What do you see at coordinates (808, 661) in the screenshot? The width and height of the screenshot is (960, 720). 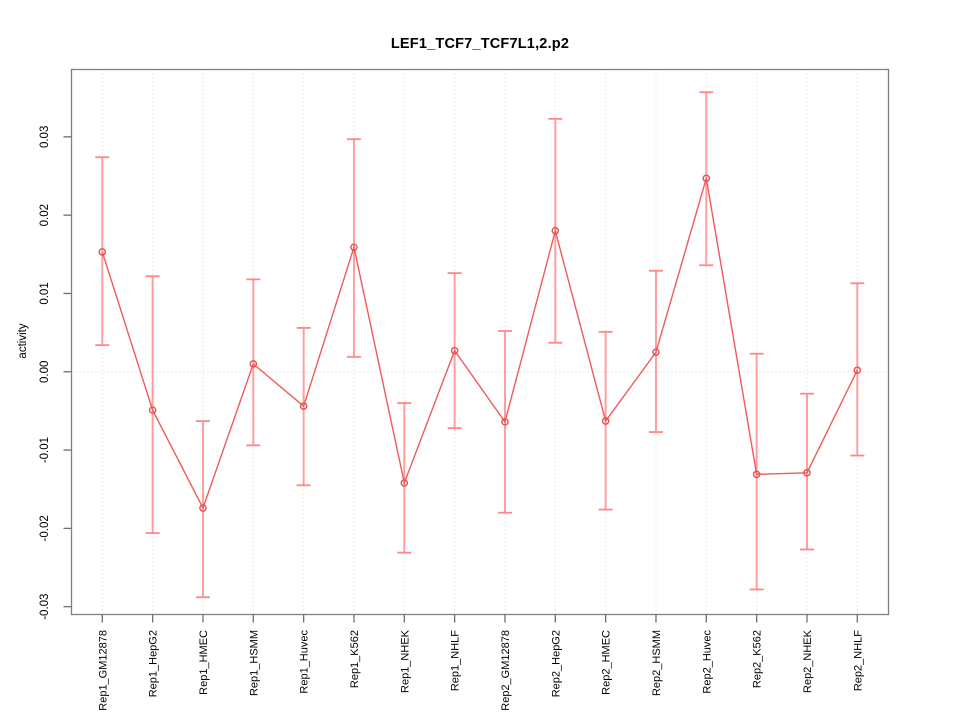 I see `x-tick-label: Rep2_NHEK` at bounding box center [808, 661].